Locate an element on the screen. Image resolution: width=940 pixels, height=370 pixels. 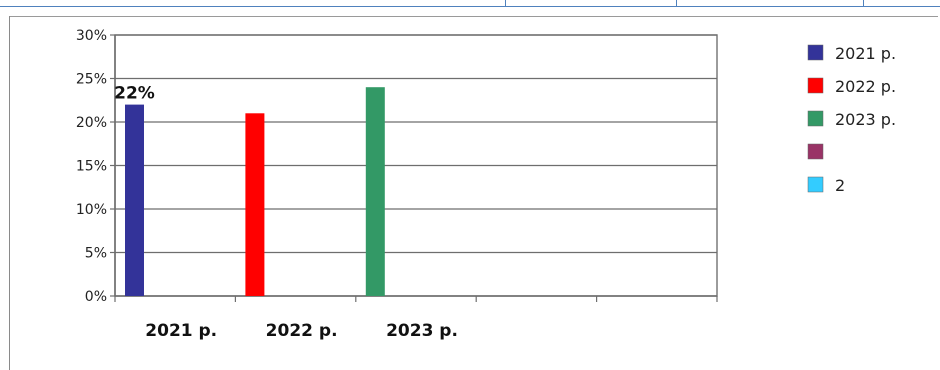
spreadsheet-top-strip is located at coordinates (470, 3).